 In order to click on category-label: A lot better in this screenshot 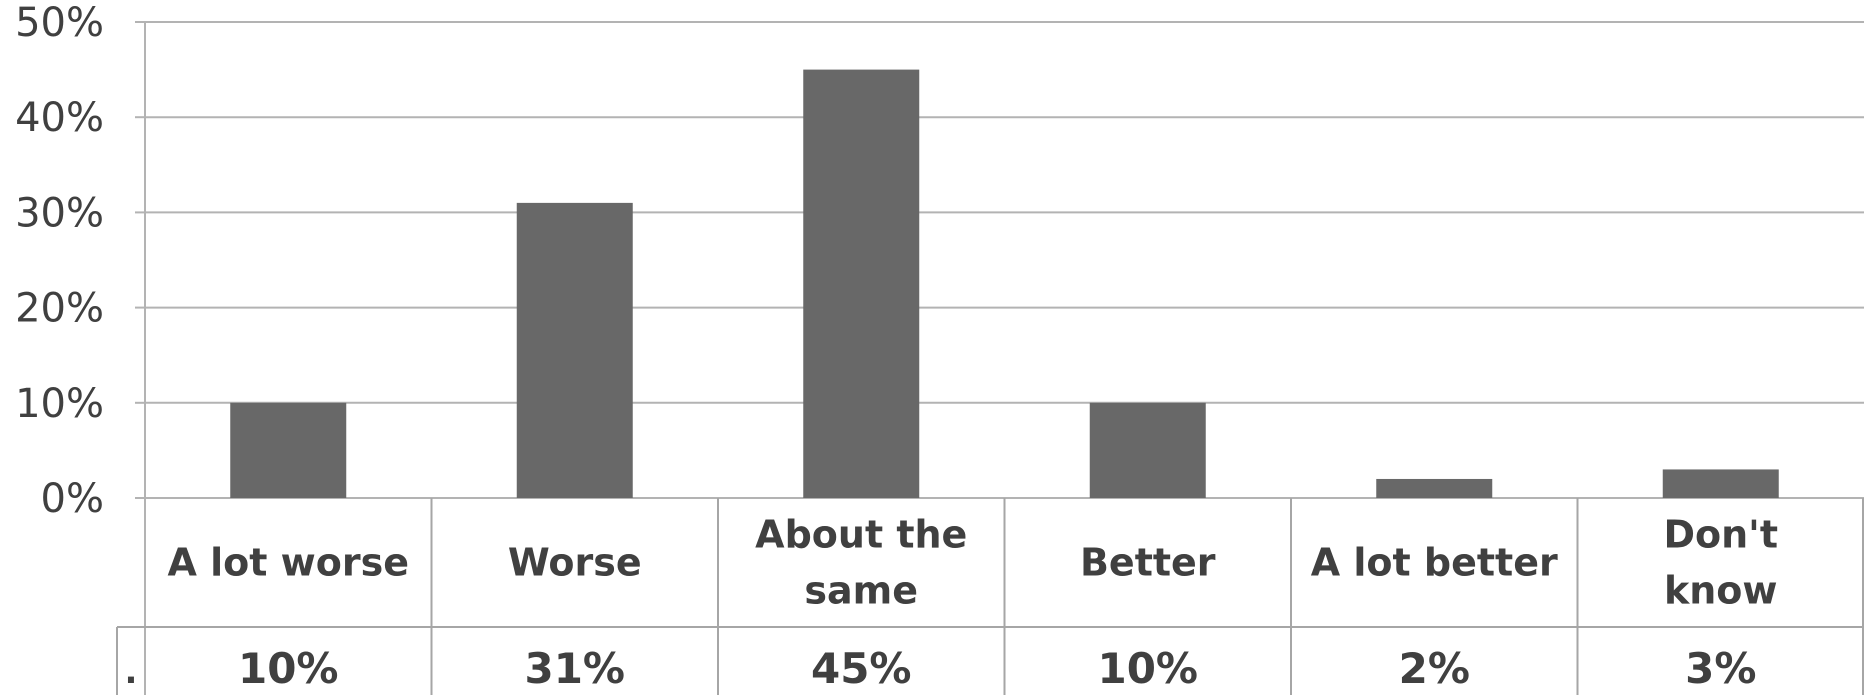, I will do `click(1434, 563)`.